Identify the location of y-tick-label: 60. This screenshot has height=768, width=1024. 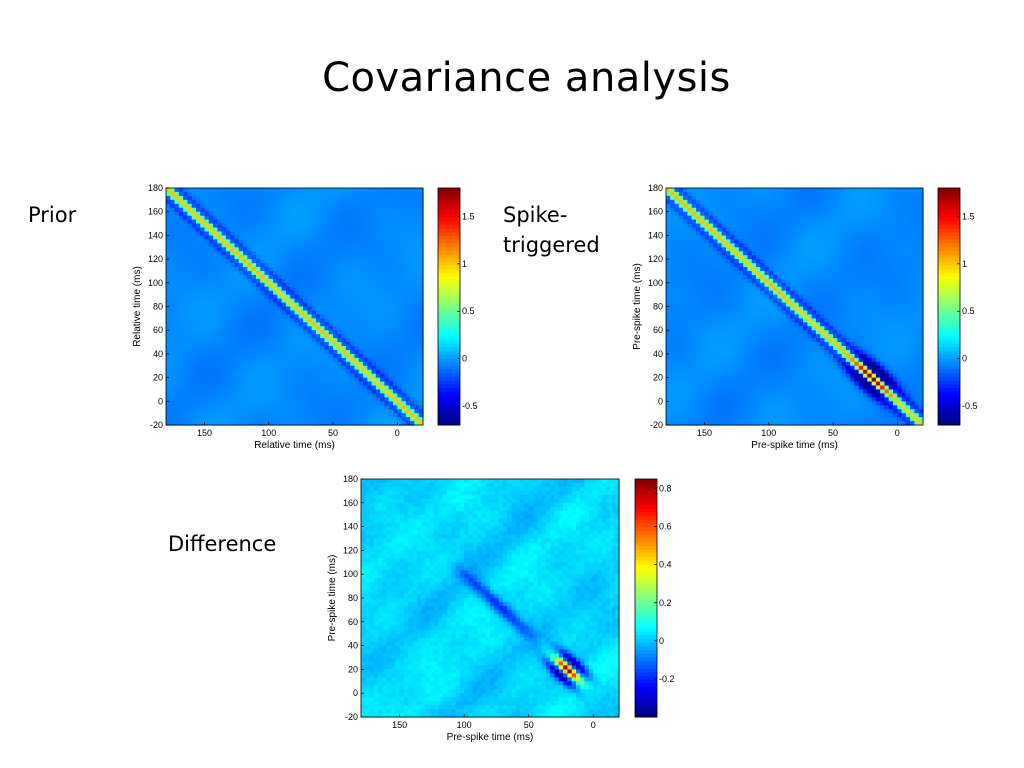
(158, 330).